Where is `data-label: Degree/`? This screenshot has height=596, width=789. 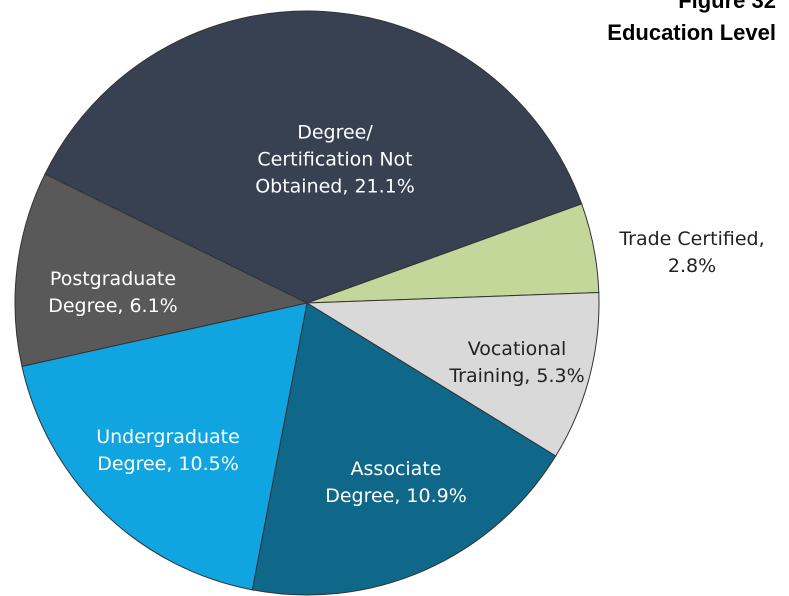
data-label: Degree/ is located at coordinates (335, 133).